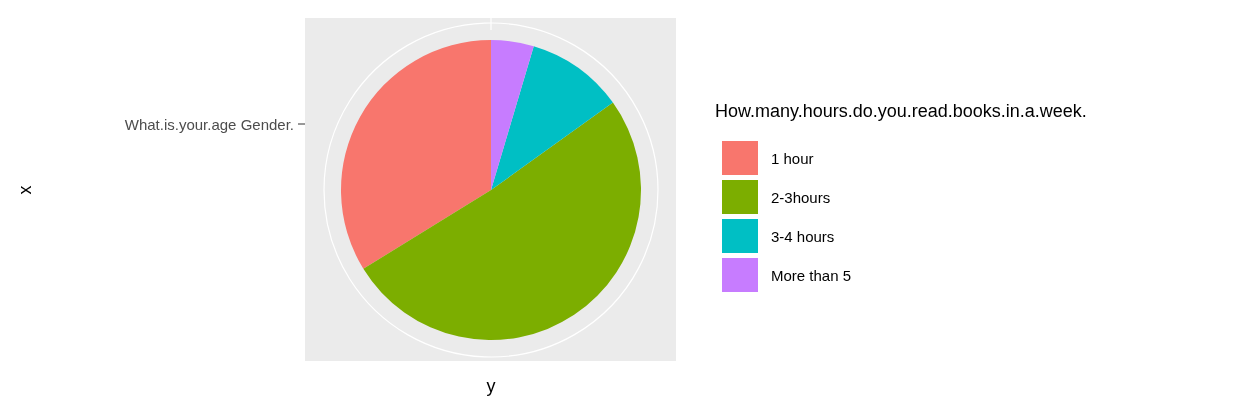 Image resolution: width=1253 pixels, height=405 pixels. What do you see at coordinates (811, 275) in the screenshot?
I see `legend-label: More than 5` at bounding box center [811, 275].